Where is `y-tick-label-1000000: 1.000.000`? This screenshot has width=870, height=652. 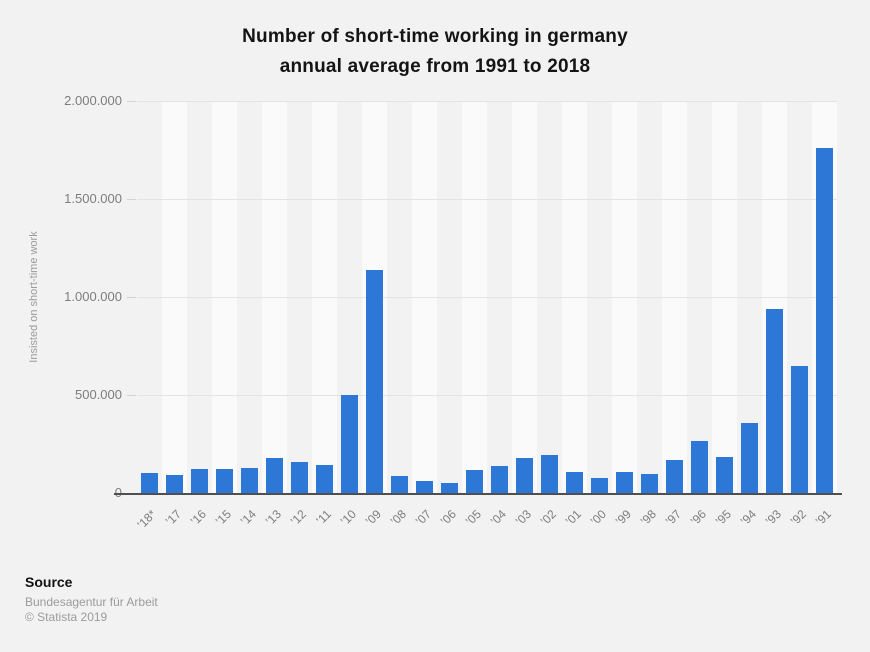
y-tick-label-1000000: 1.000.000 is located at coordinates (93, 296).